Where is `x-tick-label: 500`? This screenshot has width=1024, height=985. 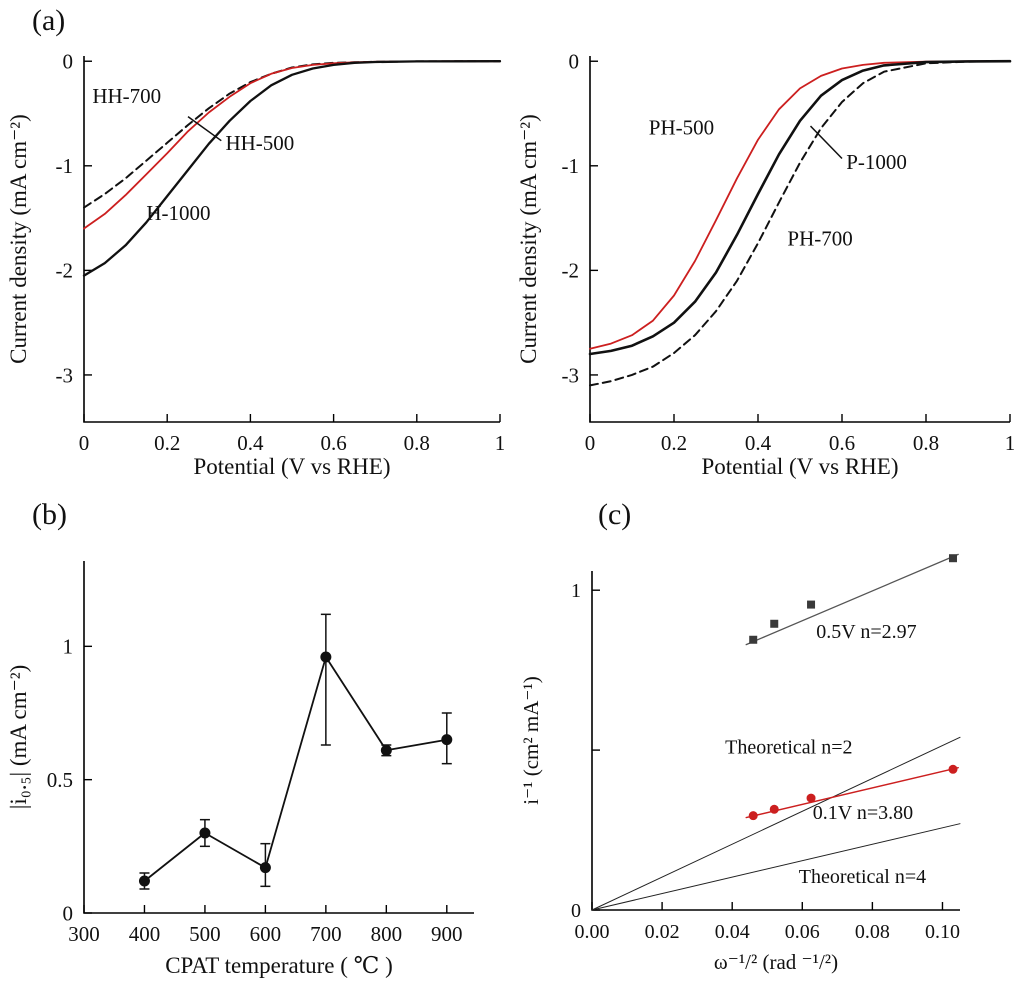 x-tick-label: 500 is located at coordinates (205, 934).